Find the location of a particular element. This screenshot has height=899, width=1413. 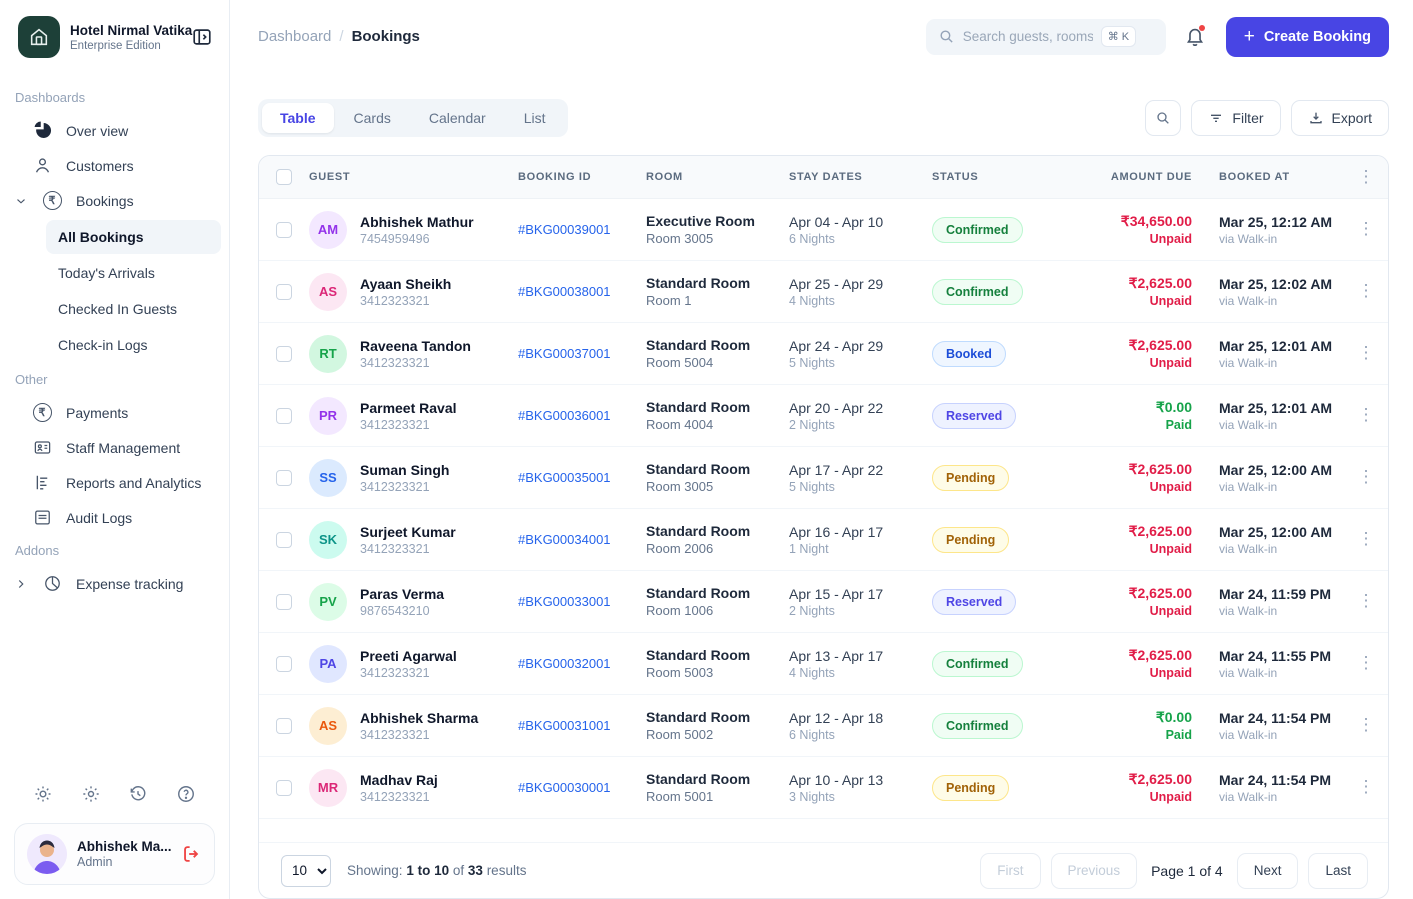

global-search: ⌘ K is located at coordinates (1045, 36).